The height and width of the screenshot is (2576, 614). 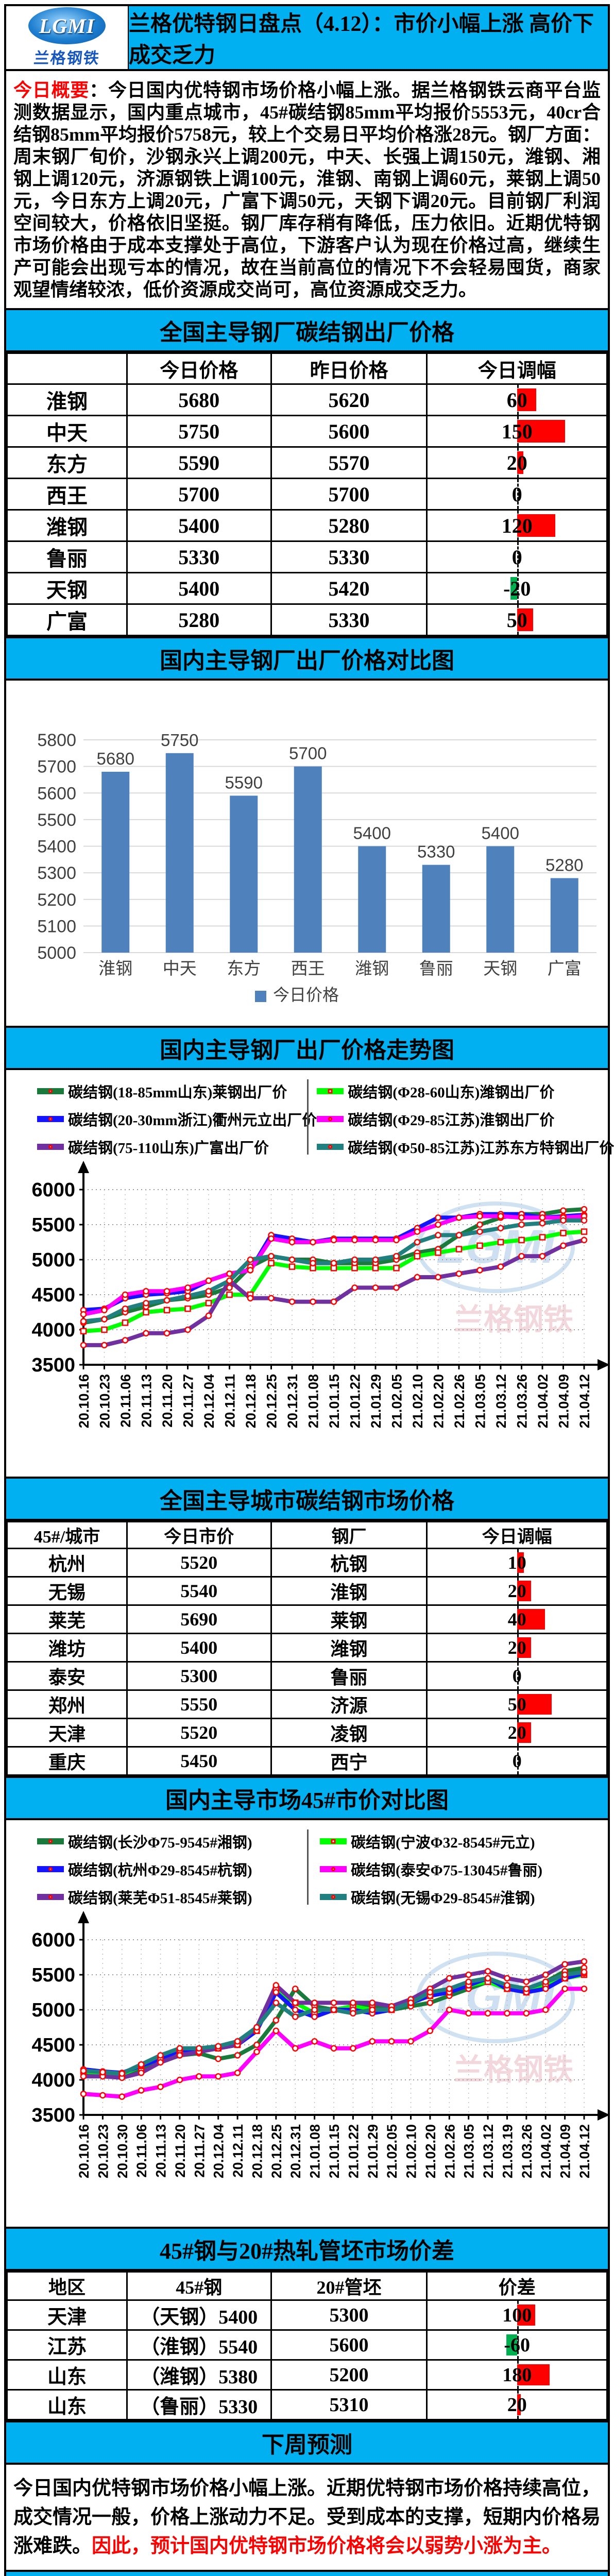 I want to click on lgmi-logo-cn: 兰格钢铁, so click(x=66, y=59).